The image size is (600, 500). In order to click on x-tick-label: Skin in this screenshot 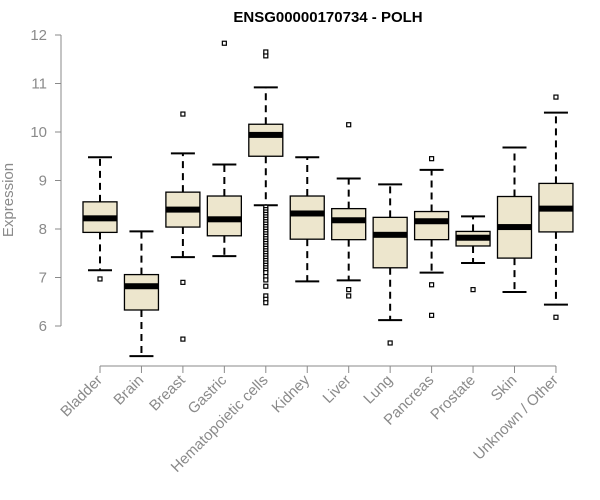, I will do `click(504, 388)`.